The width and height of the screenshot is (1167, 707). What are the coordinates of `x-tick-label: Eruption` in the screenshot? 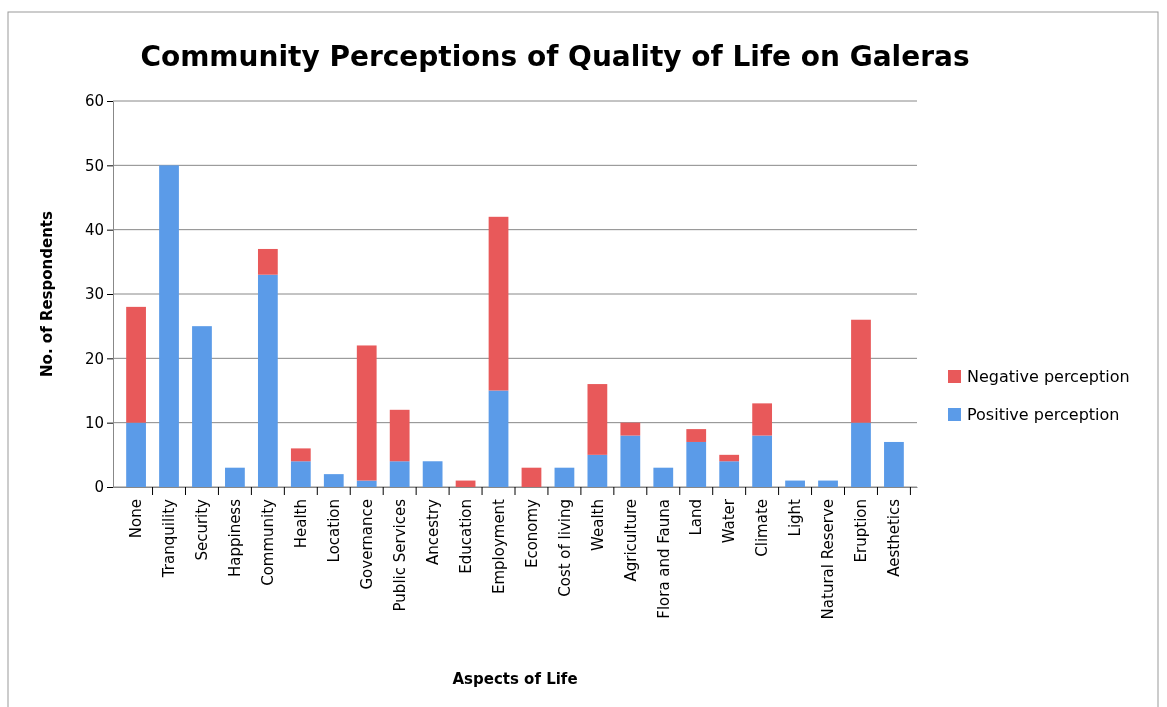 It's located at (861, 531).